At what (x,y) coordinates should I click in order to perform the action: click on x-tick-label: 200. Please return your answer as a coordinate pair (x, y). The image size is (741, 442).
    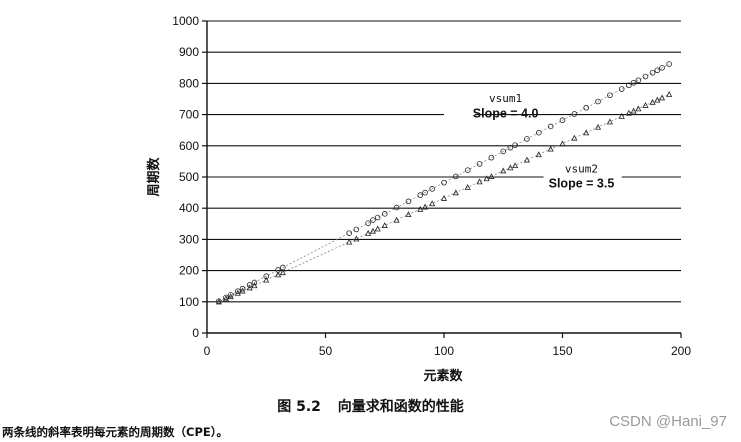
    Looking at the image, I should click on (681, 351).